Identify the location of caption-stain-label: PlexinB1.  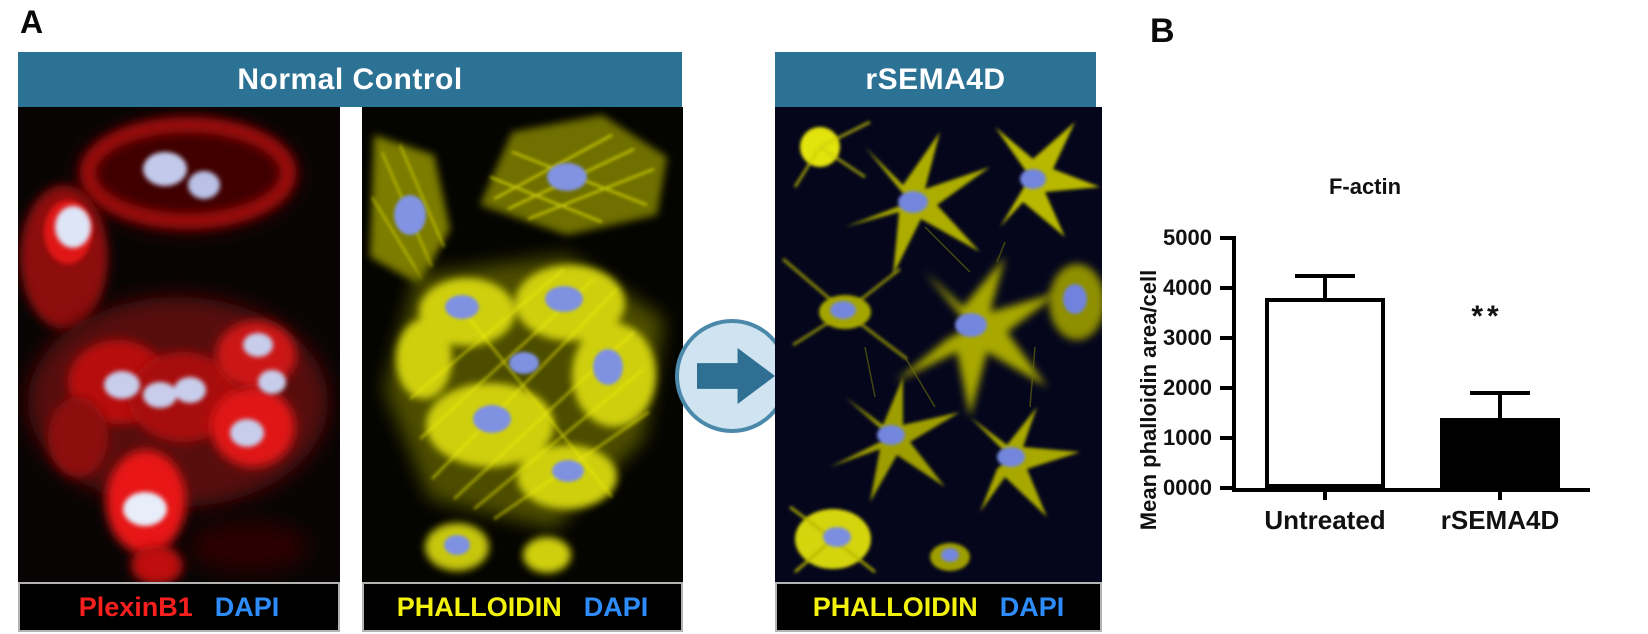
(135, 606).